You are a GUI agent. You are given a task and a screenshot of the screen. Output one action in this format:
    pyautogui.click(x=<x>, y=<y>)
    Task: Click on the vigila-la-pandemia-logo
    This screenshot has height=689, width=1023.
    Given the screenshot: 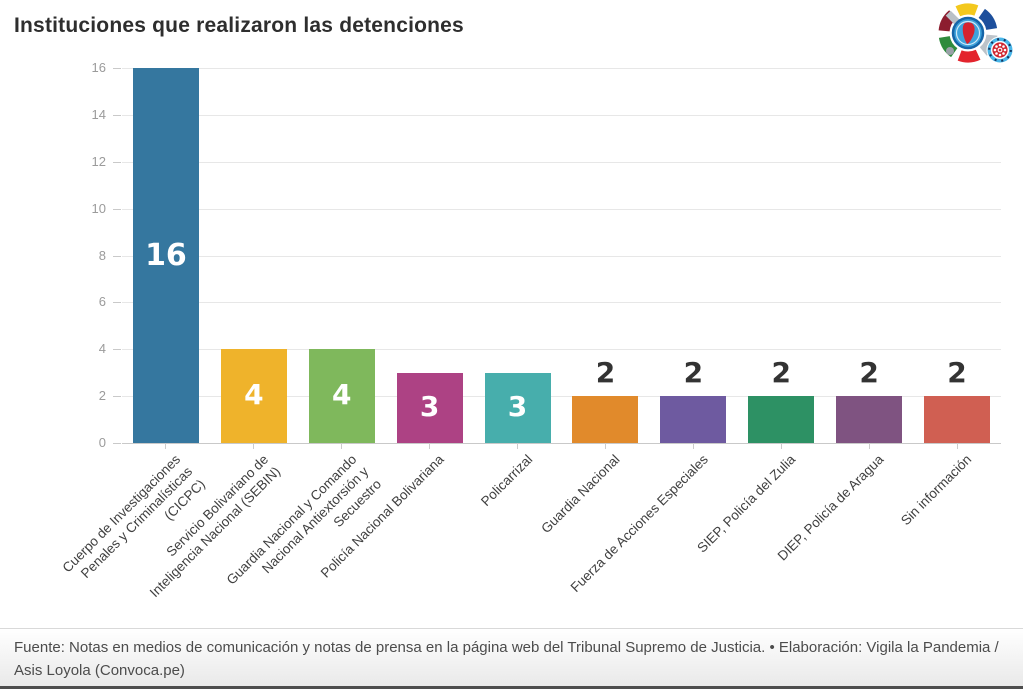 What is the action you would take?
    pyautogui.click(x=976, y=33)
    